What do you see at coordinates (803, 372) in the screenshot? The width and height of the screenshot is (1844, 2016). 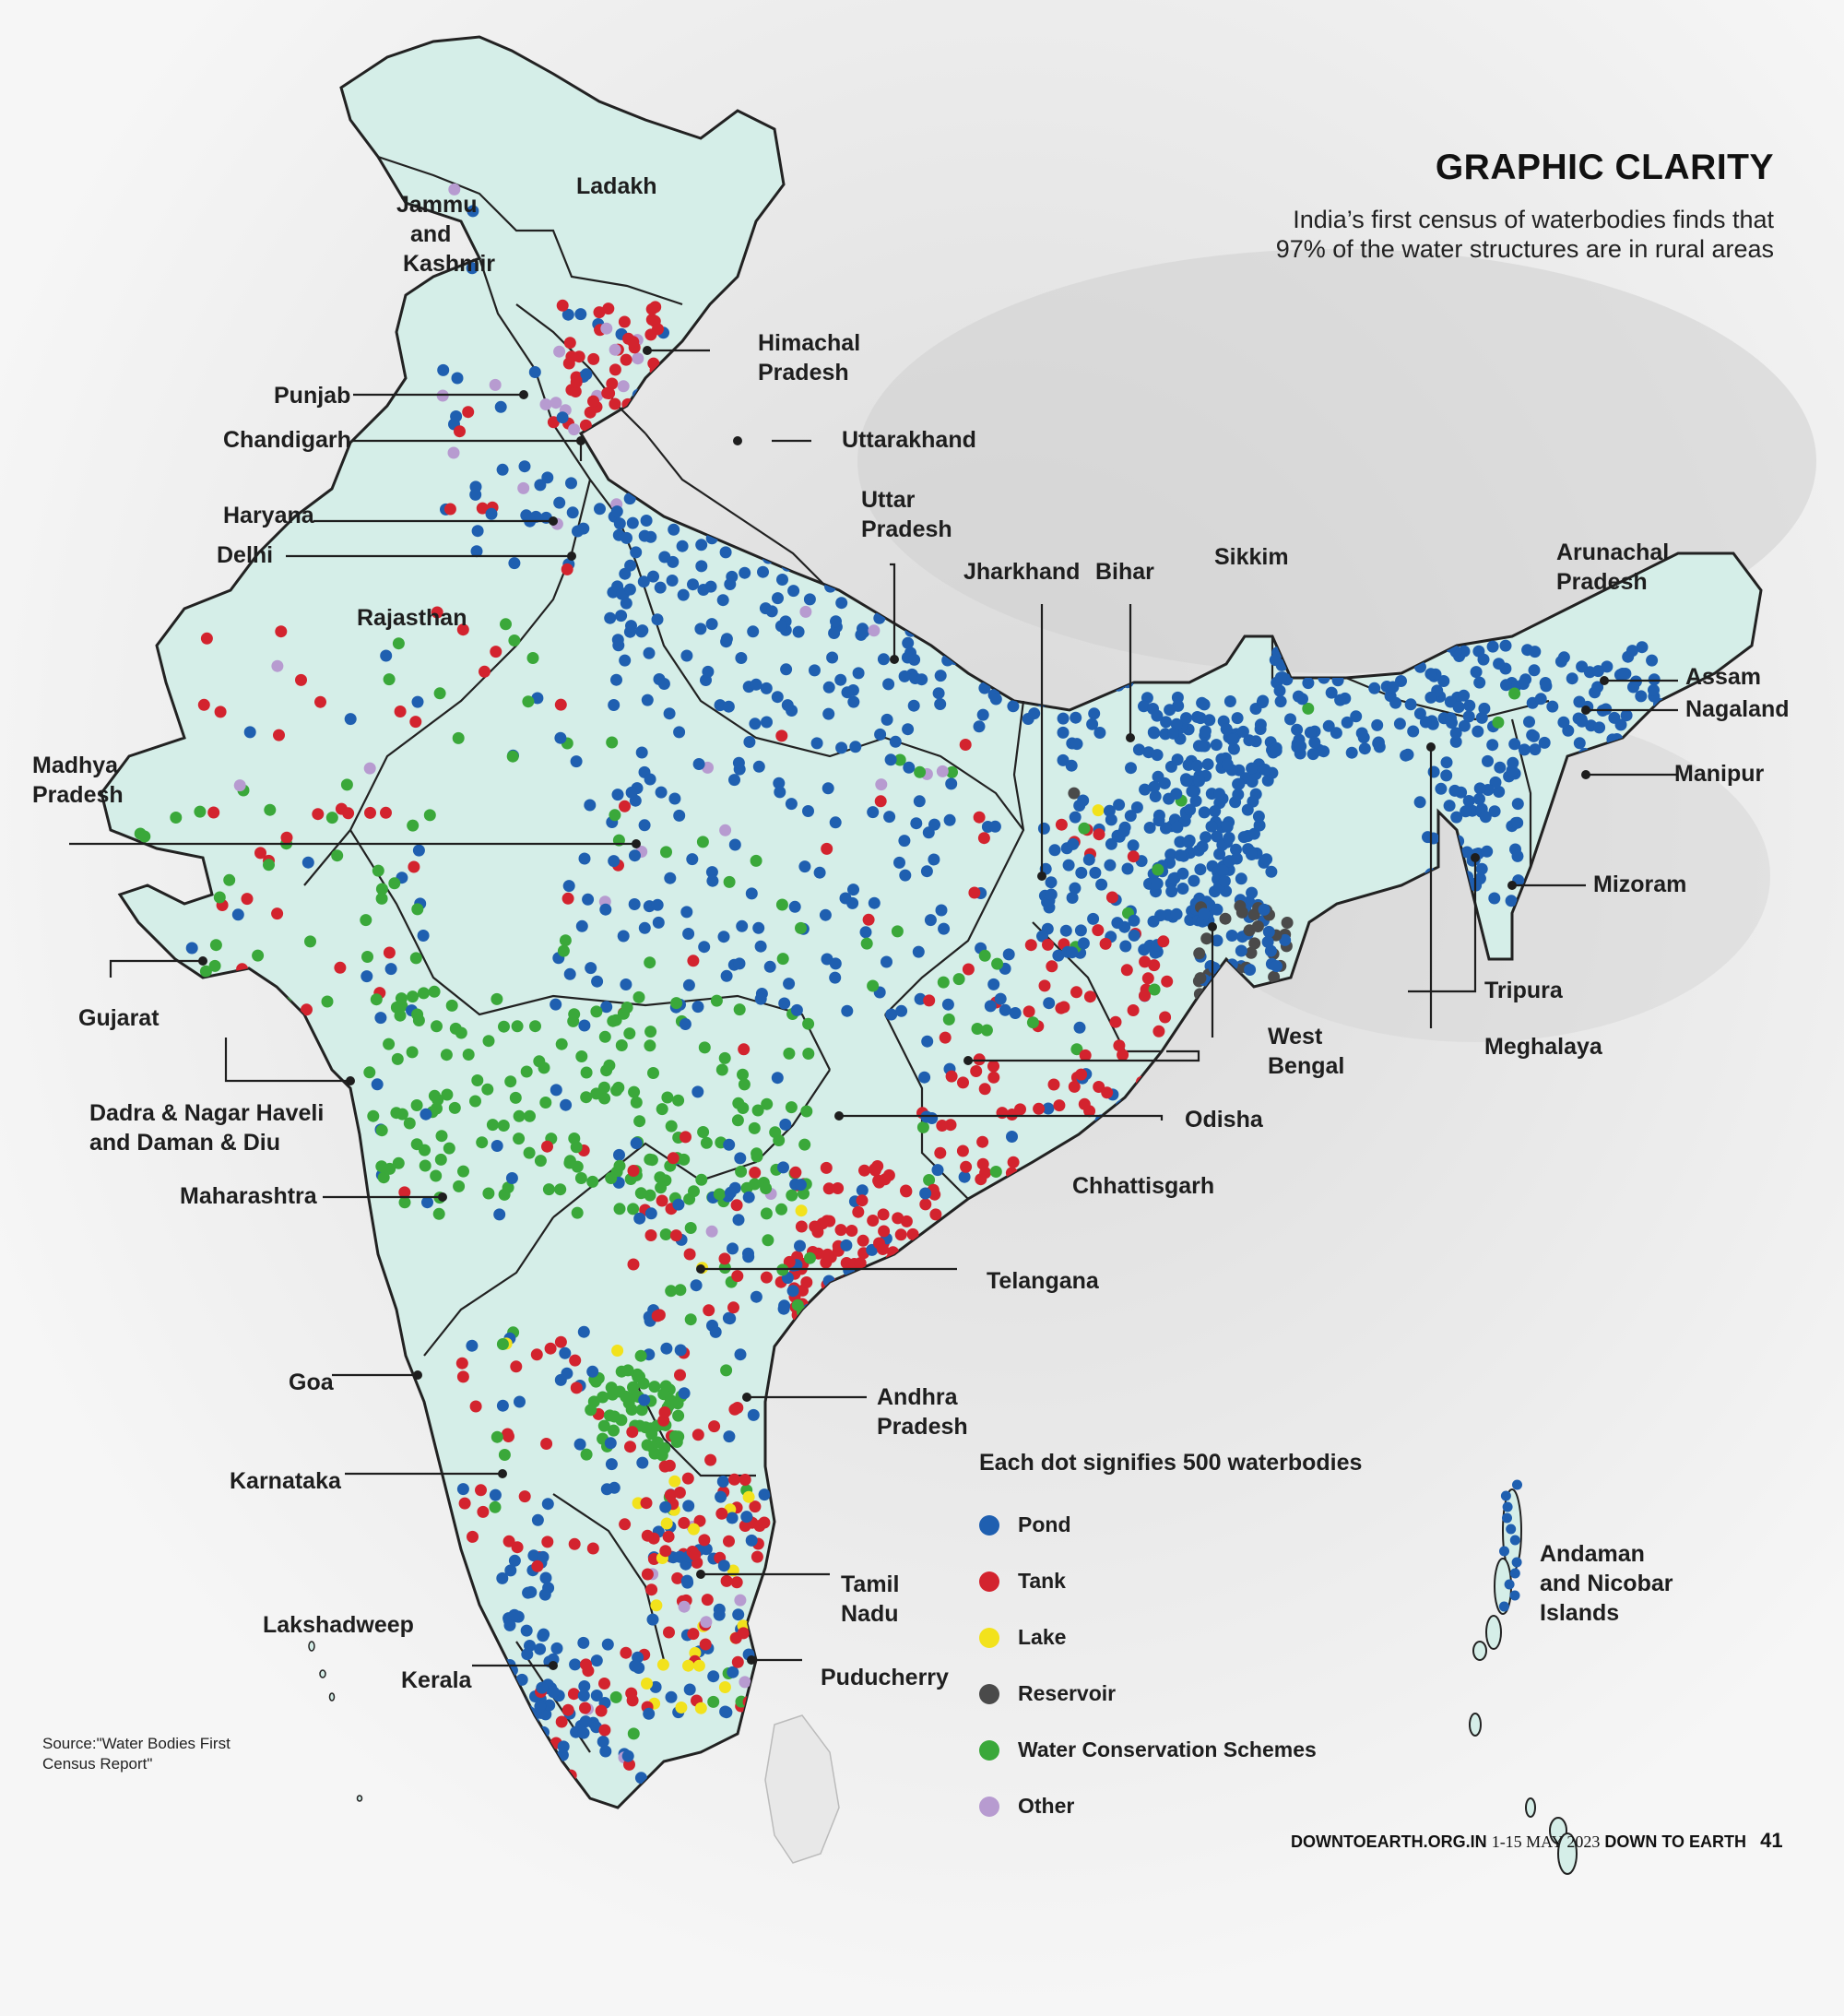 I see `label-himachal-2: Pradesh` at bounding box center [803, 372].